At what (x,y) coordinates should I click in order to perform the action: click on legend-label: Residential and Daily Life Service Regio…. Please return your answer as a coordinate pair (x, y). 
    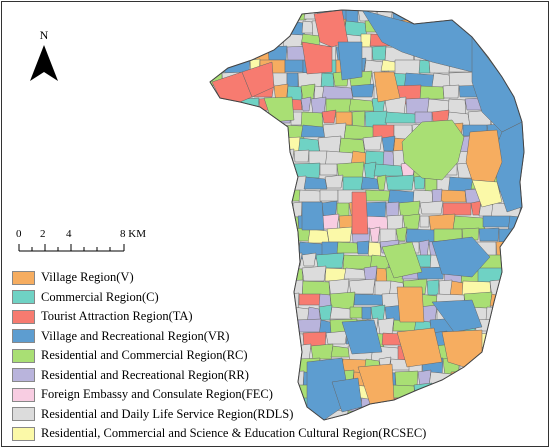
    Looking at the image, I should click on (167, 413).